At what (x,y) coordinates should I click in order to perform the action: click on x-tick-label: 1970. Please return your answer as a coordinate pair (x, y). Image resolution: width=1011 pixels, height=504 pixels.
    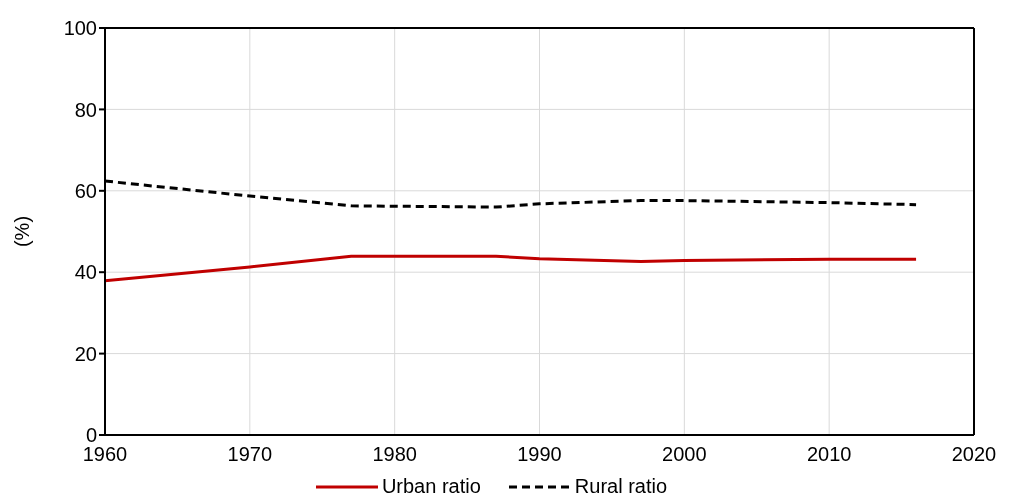
    Looking at the image, I should click on (250, 454).